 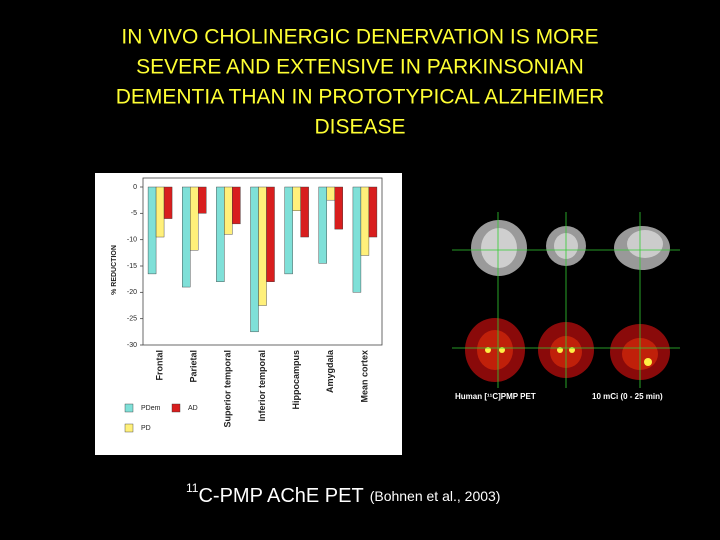 What do you see at coordinates (132, 240) in the screenshot?
I see `y-tick-label: -10` at bounding box center [132, 240].